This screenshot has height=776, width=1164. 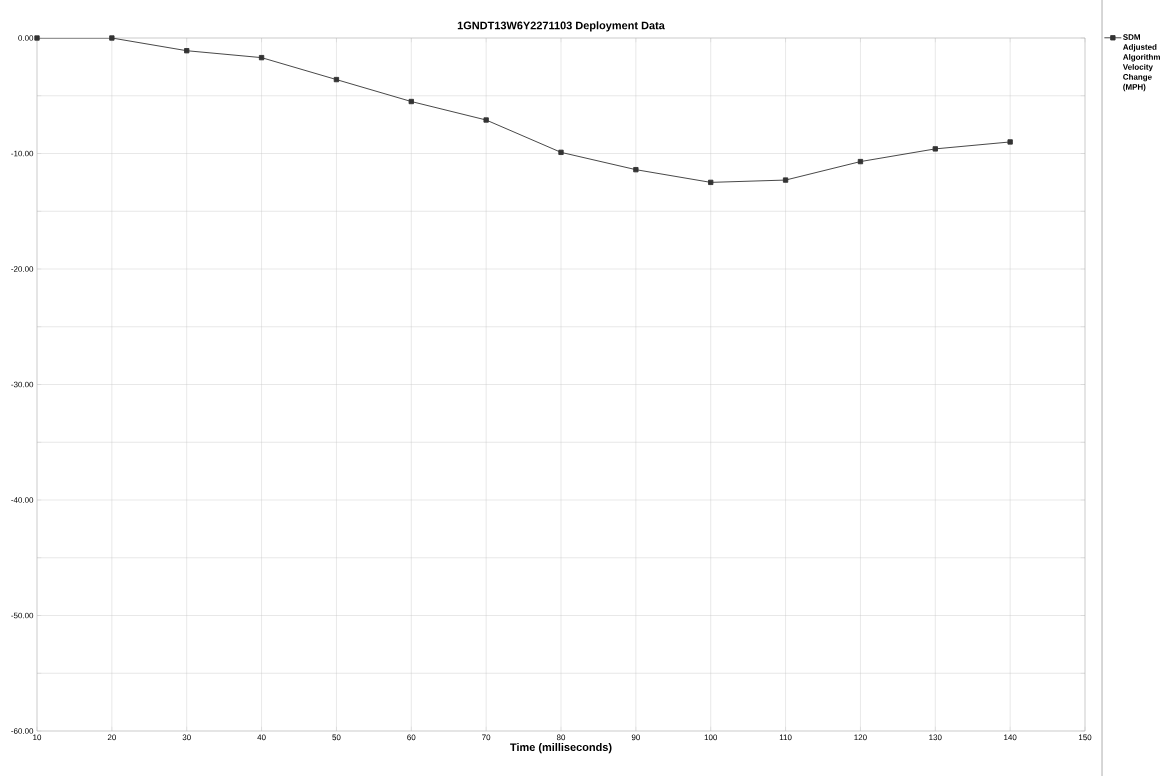 What do you see at coordinates (561, 26) in the screenshot?
I see `chart-title: 1GNDT13W6Y2271103 Deployment Data` at bounding box center [561, 26].